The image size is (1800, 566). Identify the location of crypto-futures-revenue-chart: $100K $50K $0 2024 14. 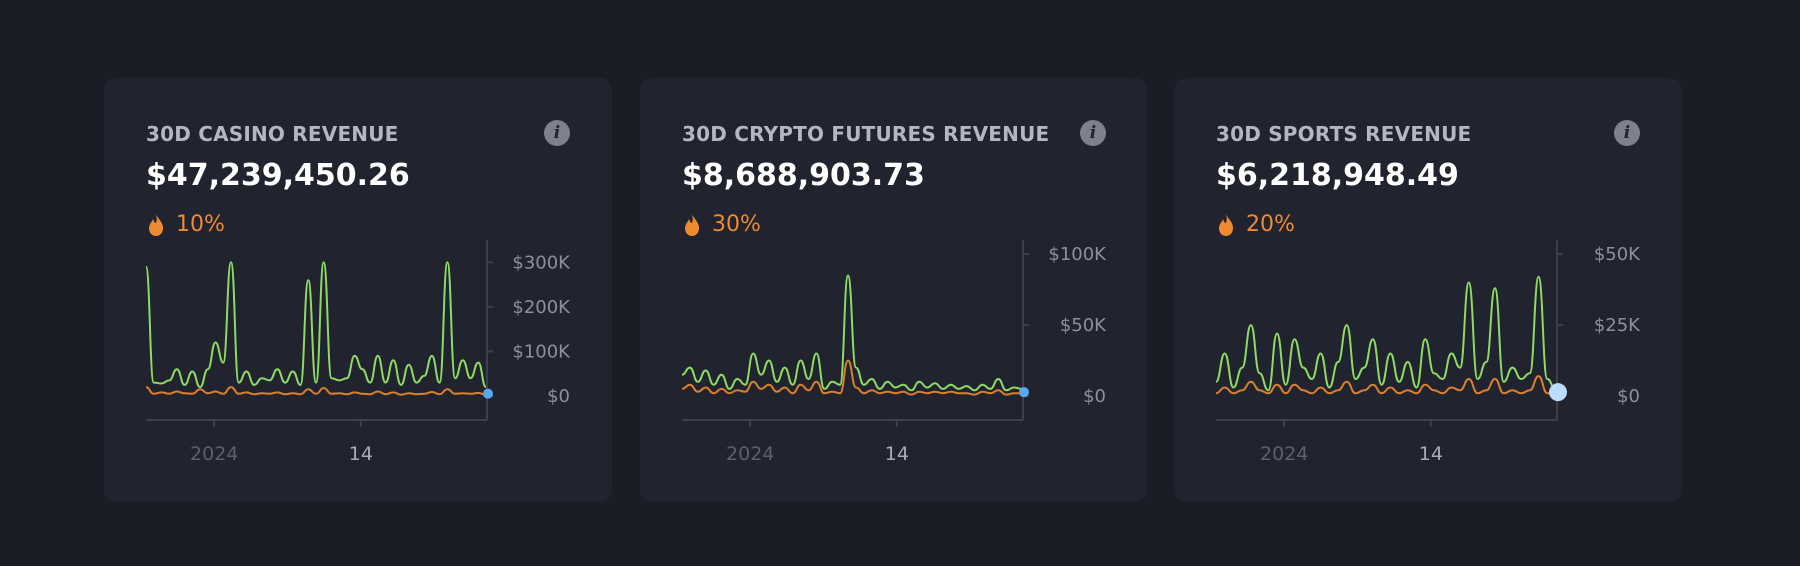
(894, 352).